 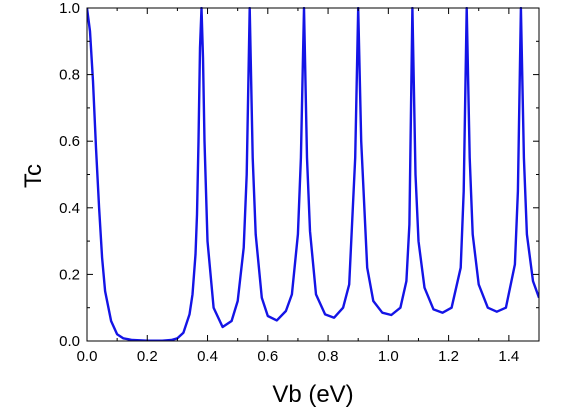 I want to click on x-tick-label: 0.0, so click(x=87, y=356).